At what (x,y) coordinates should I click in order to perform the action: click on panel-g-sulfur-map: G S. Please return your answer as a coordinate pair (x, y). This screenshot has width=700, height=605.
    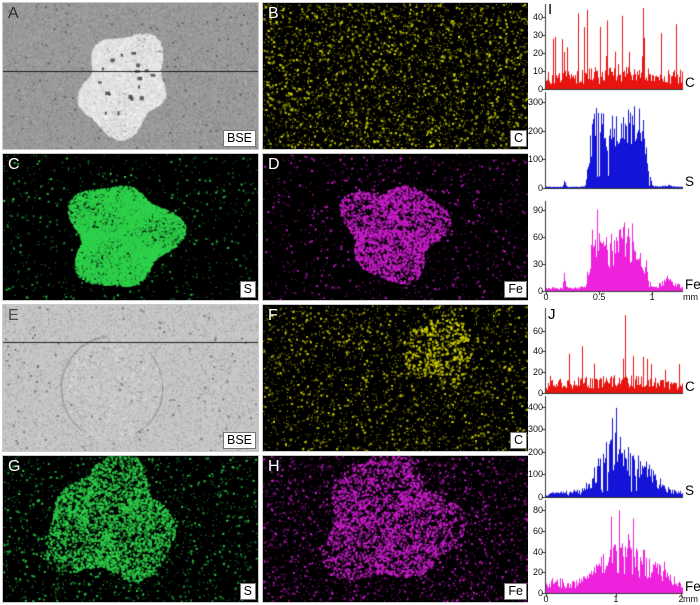
    Looking at the image, I should click on (130, 529).